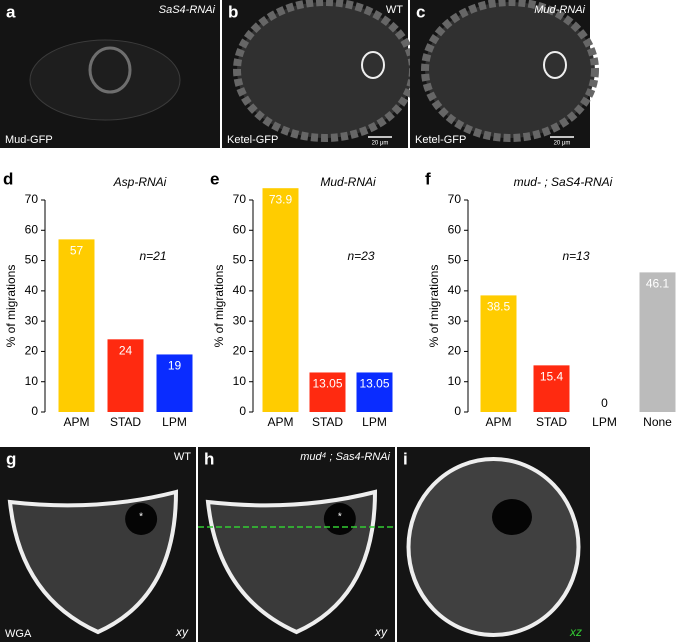 Image resolution: width=685 pixels, height=642 pixels. Describe the element at coordinates (209, 458) in the screenshot. I see `panel-letter: h` at that location.